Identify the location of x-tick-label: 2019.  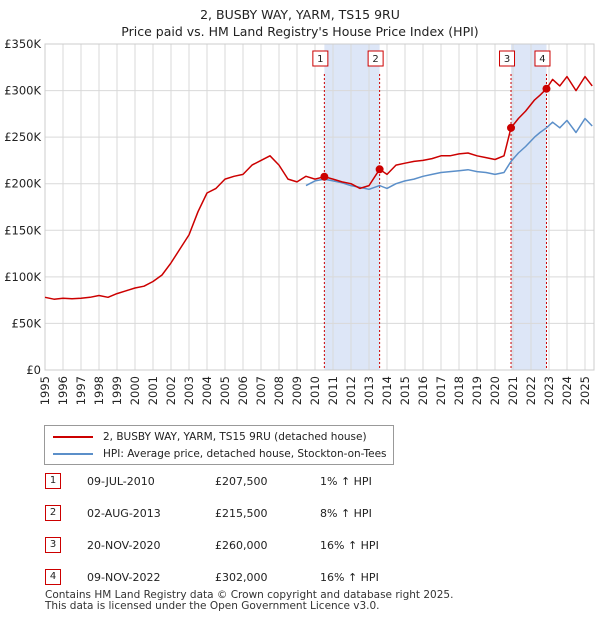
(477, 390).